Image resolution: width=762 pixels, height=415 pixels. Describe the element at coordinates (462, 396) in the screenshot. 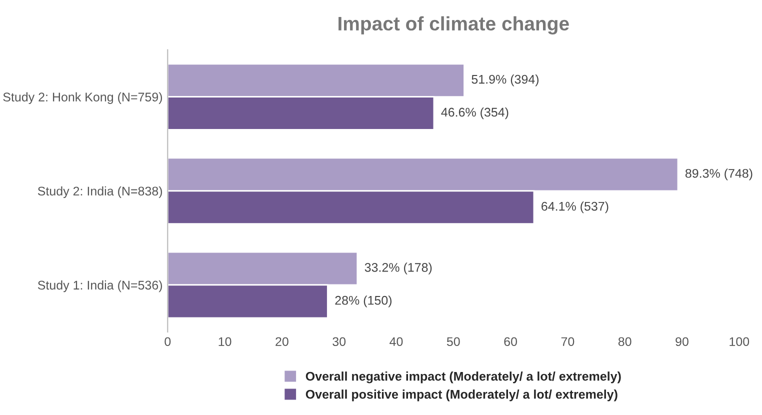

I see `legend-label: Overall positive impact (Moderately/ a lot/ extremely)` at that location.